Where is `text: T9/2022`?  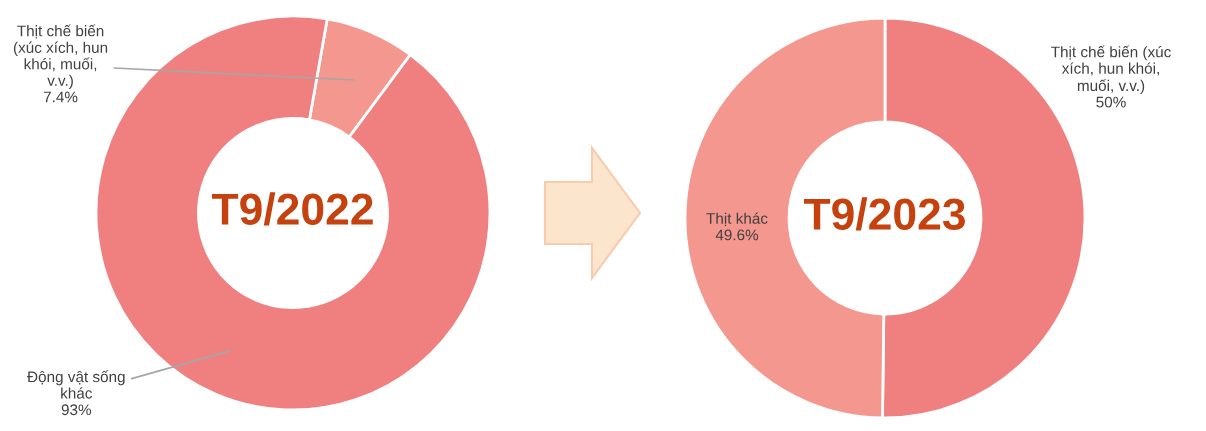
text: T9/2022 is located at coordinates (292, 209).